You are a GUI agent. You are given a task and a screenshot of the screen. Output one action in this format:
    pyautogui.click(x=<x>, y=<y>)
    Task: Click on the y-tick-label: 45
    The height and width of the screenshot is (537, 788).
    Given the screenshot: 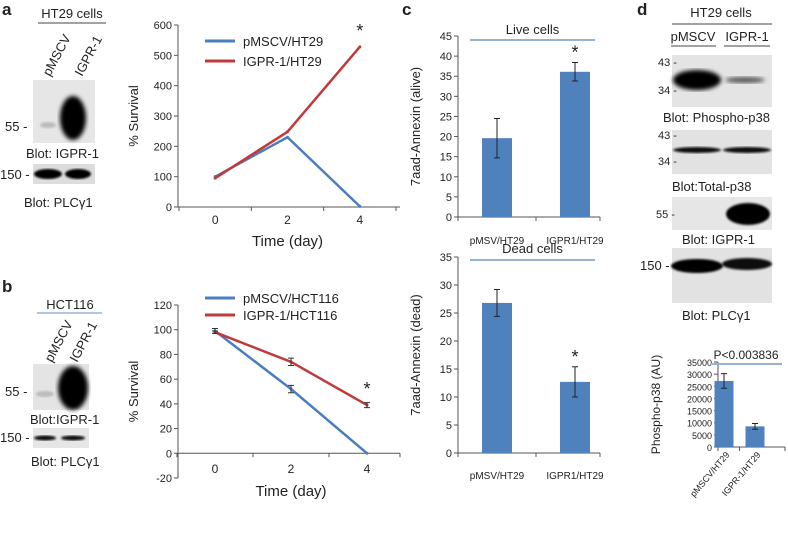 What is the action you would take?
    pyautogui.click(x=446, y=37)
    